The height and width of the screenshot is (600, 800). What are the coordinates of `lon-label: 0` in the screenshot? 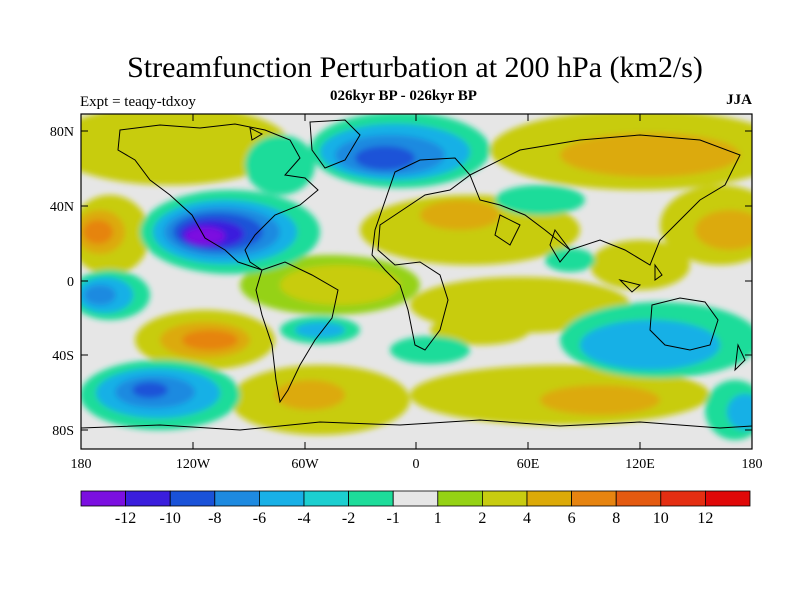 It's located at (416, 464).